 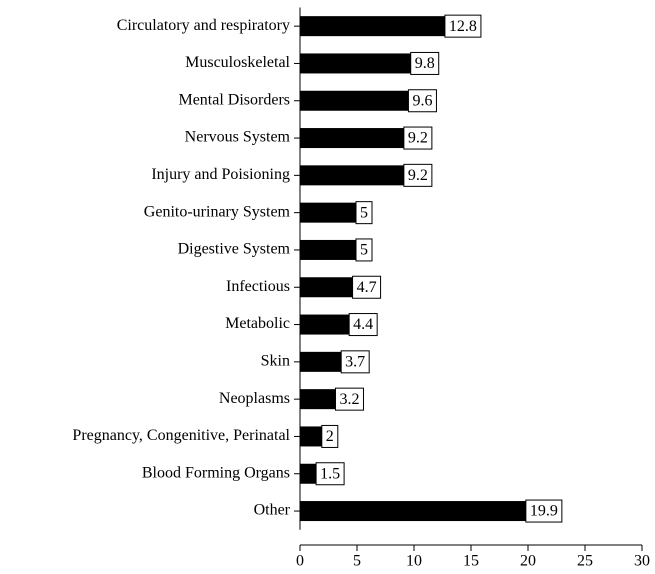 I want to click on y-tick-label: Musculoskeletal, so click(x=237, y=62).